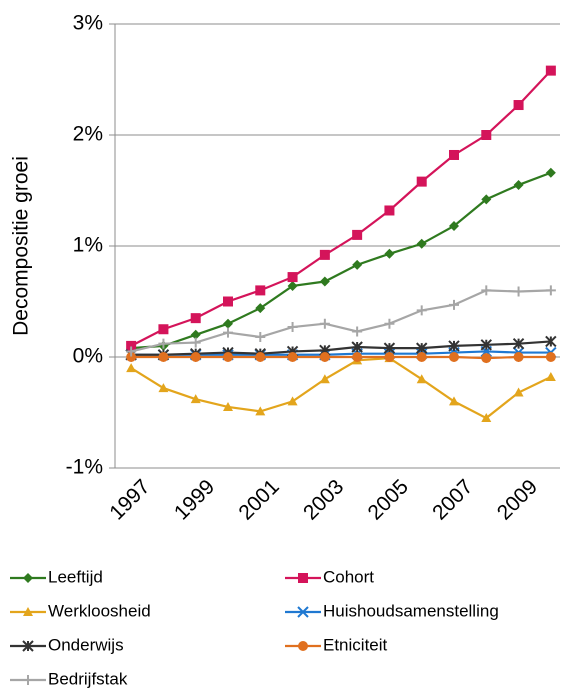 This screenshot has width=567, height=691. I want to click on y-axis-label: Decompositie groei, so click(21, 246).